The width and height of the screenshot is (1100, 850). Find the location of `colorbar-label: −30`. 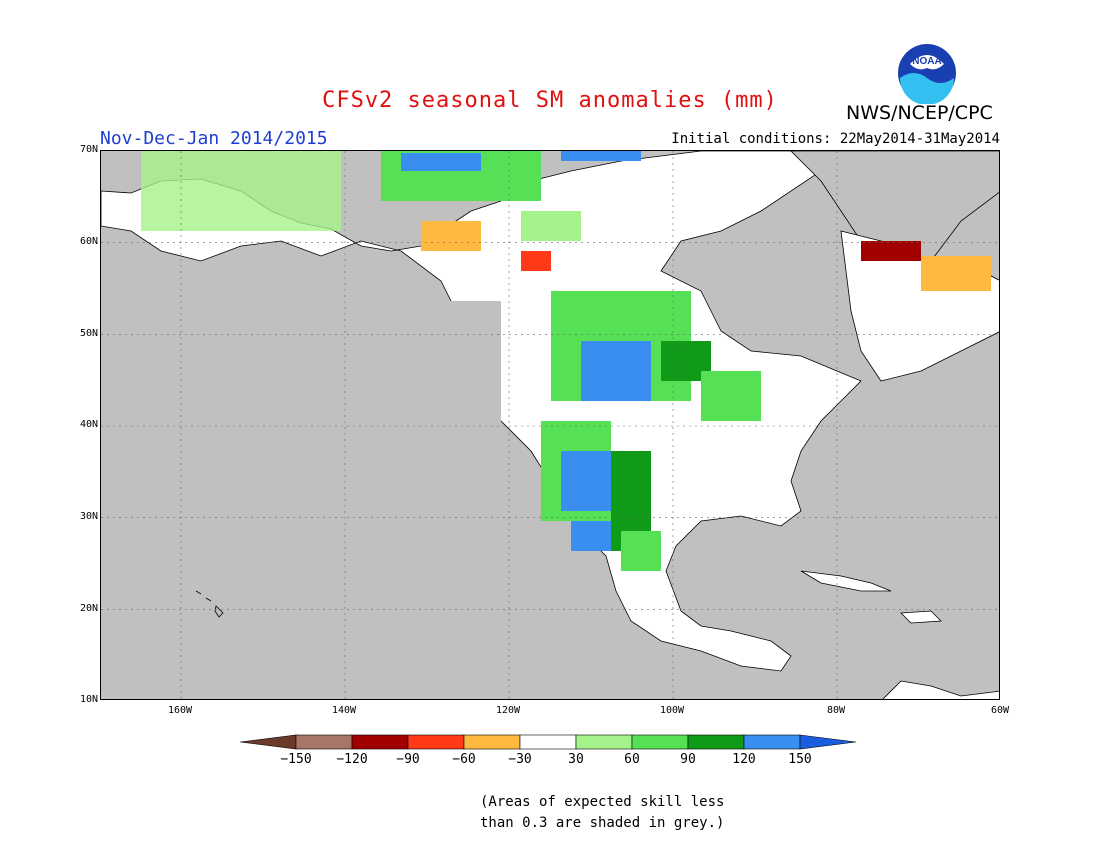

colorbar-label: −30 is located at coordinates (520, 759).